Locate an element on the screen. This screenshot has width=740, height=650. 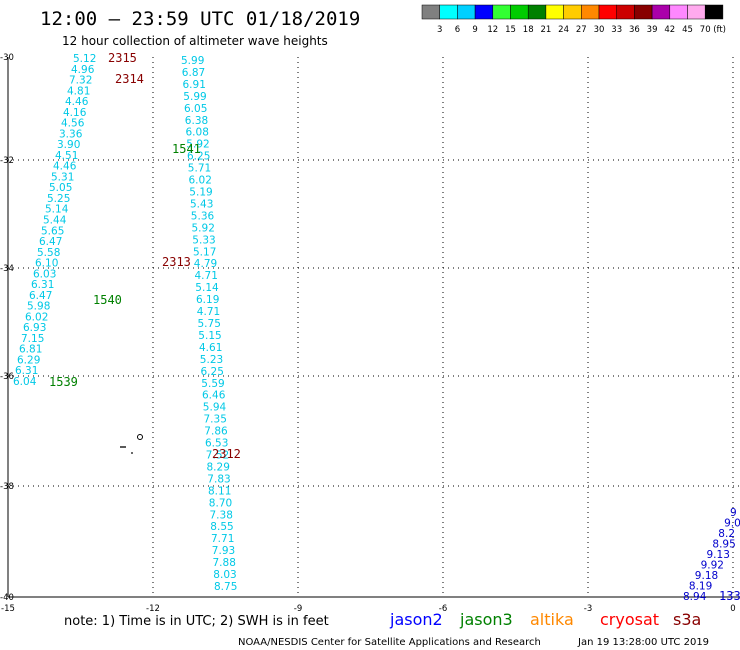
legend-jason2: jason2 is located at coordinates (416, 619).